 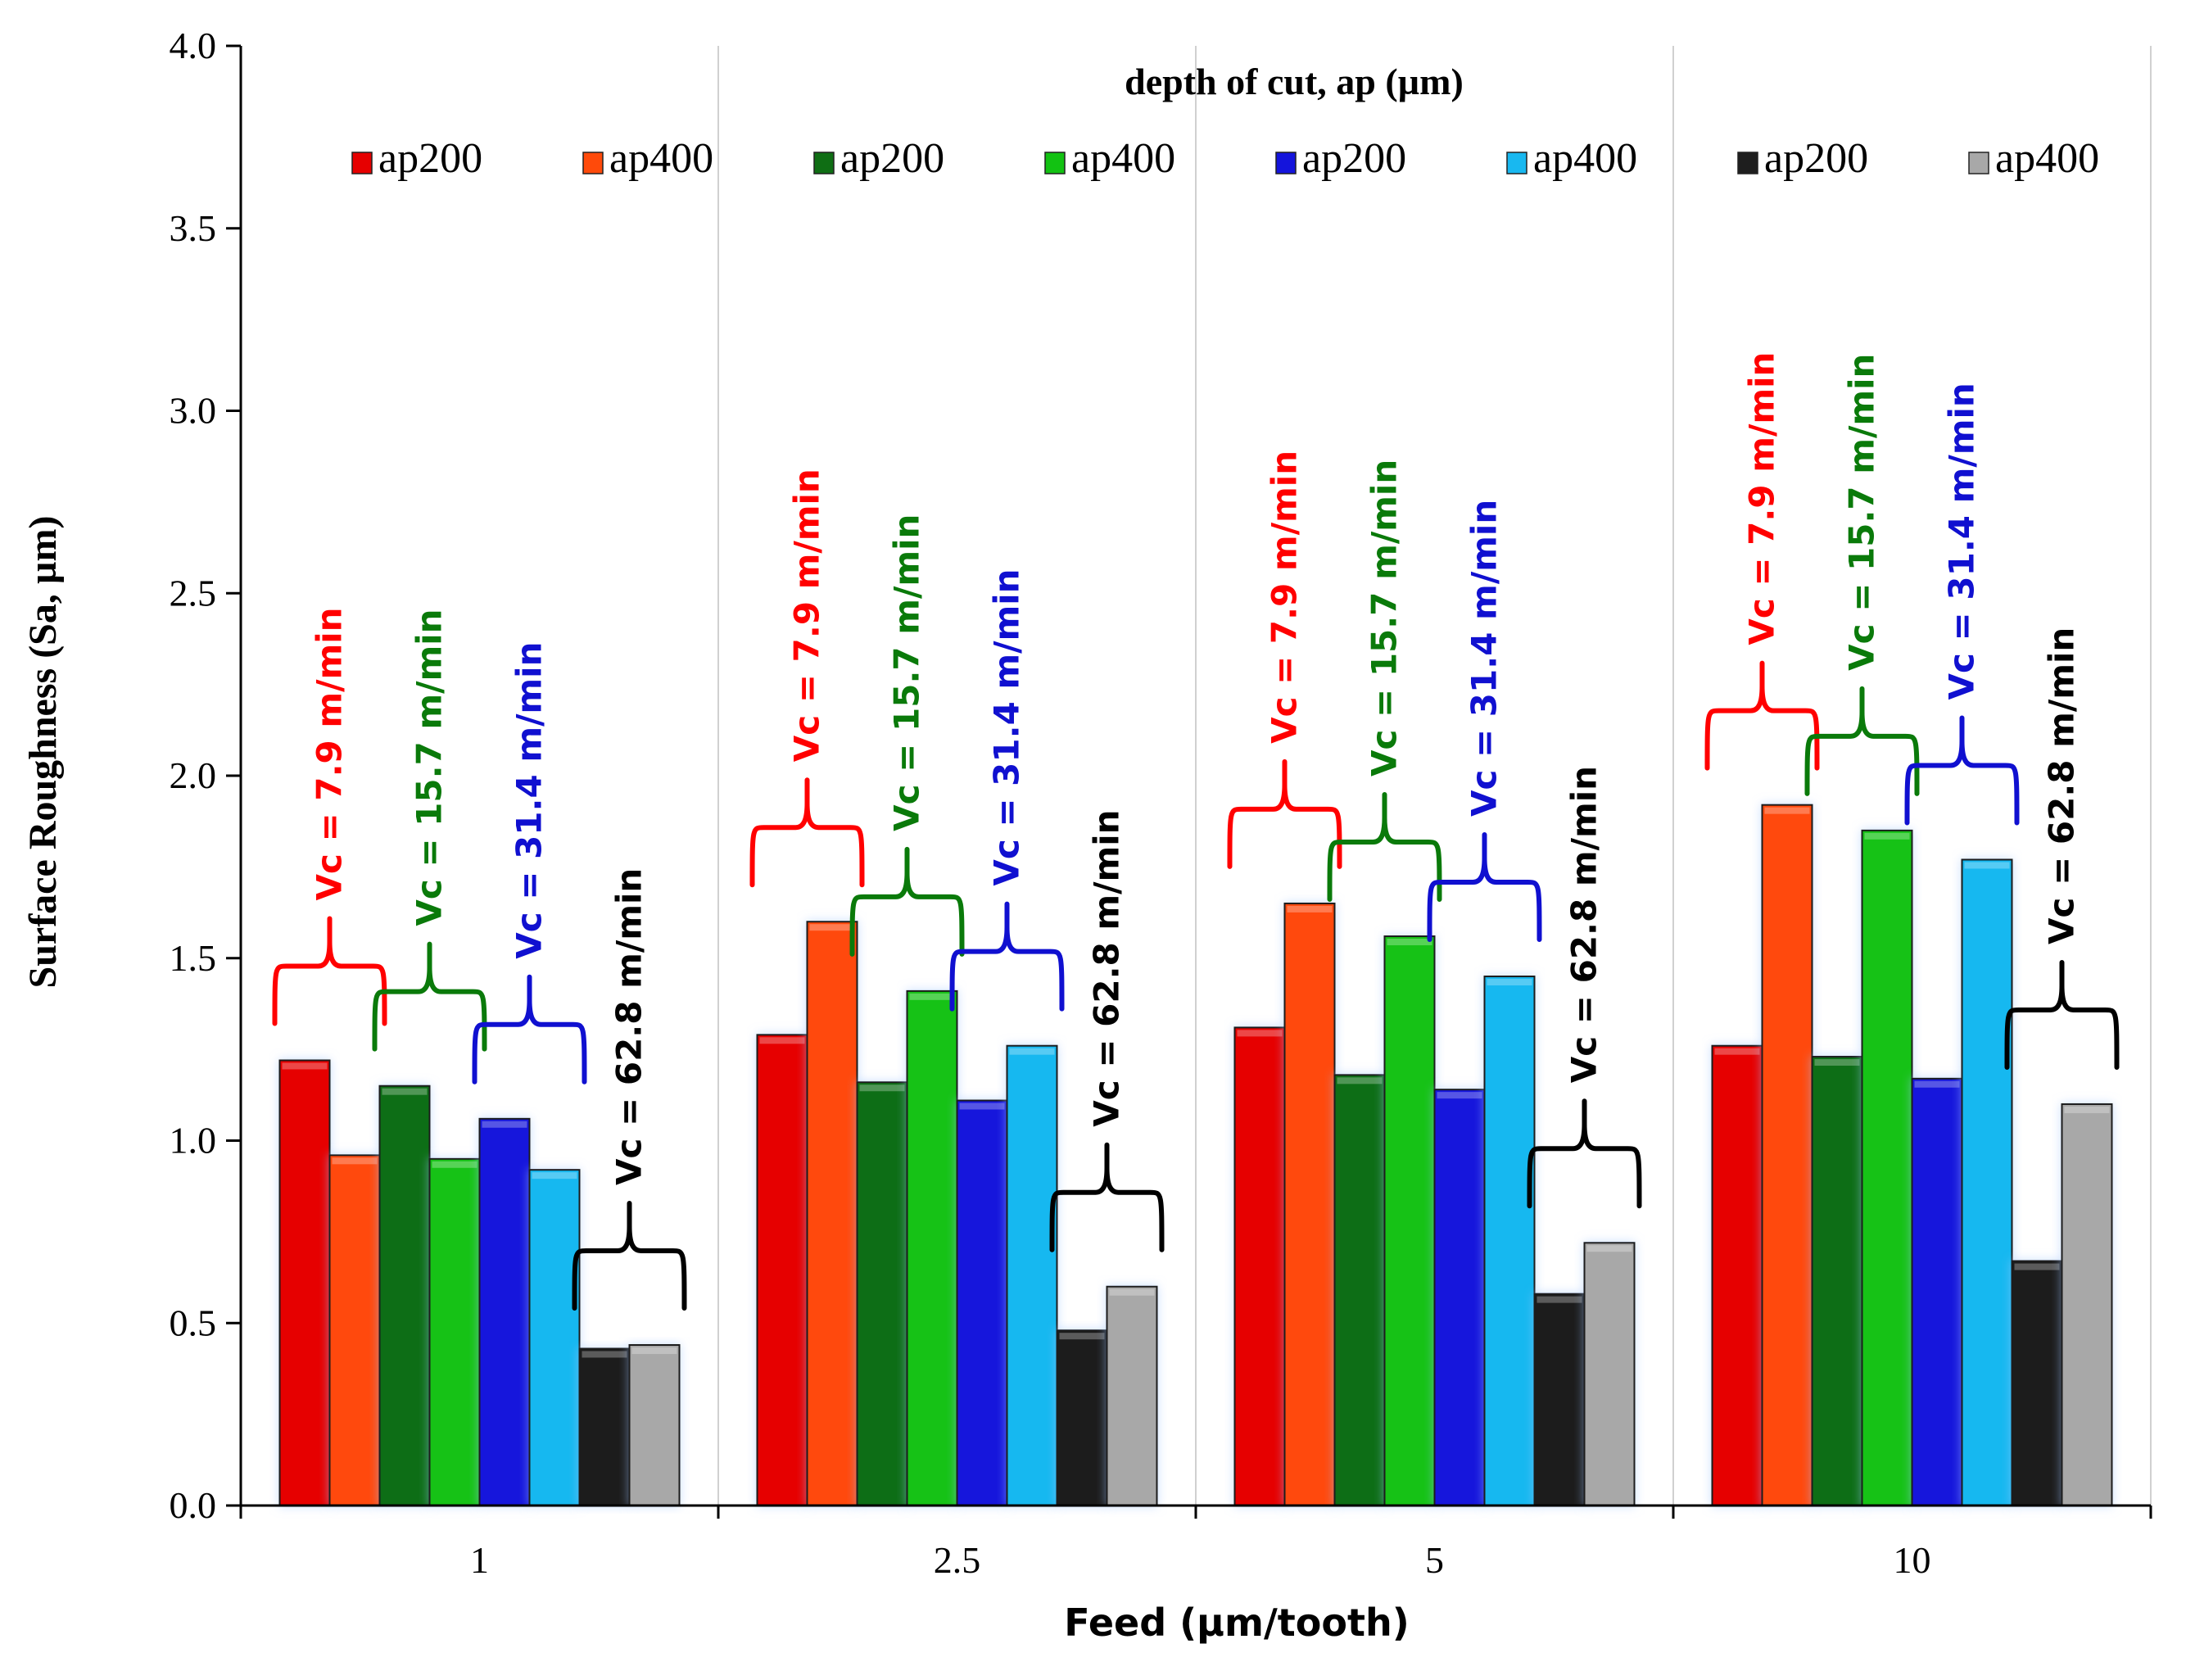 What do you see at coordinates (1236, 1623) in the screenshot?
I see `x-axis-title: Feed (µm/tooth)` at bounding box center [1236, 1623].